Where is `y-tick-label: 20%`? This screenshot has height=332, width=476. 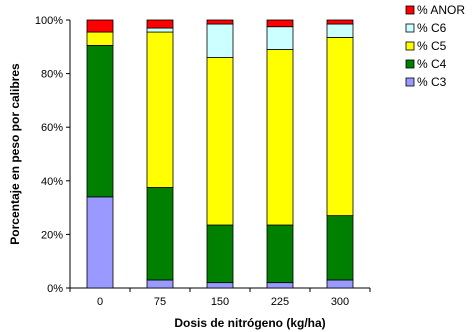
y-tick-label: 20% is located at coordinates (52, 235).